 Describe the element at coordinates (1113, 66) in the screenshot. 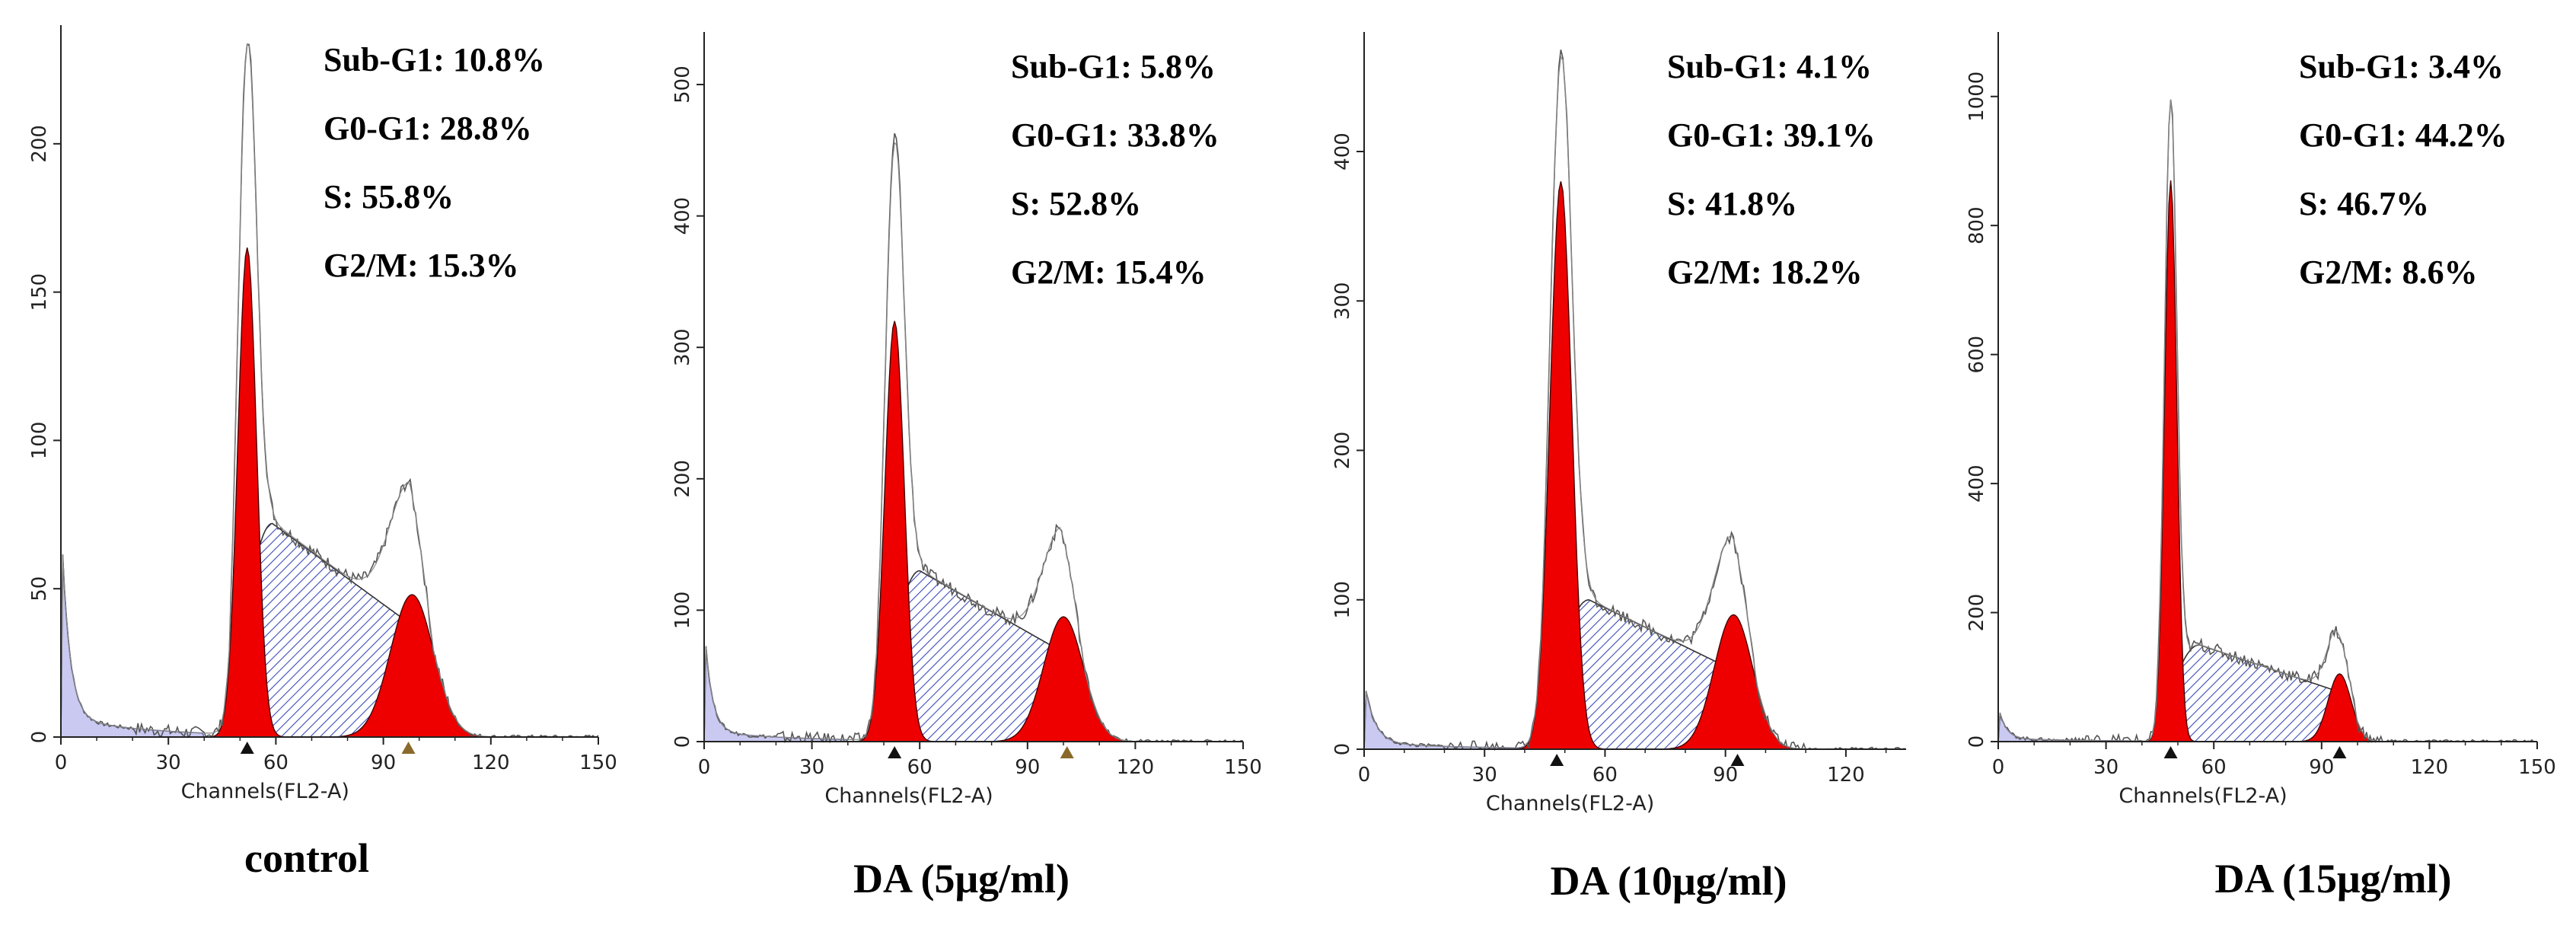

I see `phase-stat-label: Sub-G1: 5.8%` at that location.